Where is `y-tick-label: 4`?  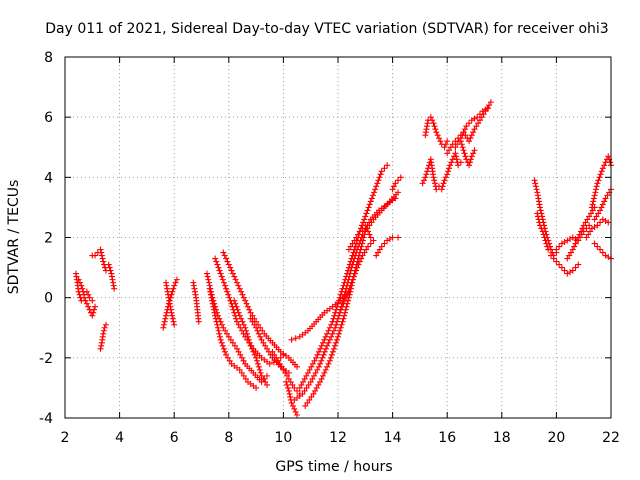
y-tick-label: 4 is located at coordinates (48, 178).